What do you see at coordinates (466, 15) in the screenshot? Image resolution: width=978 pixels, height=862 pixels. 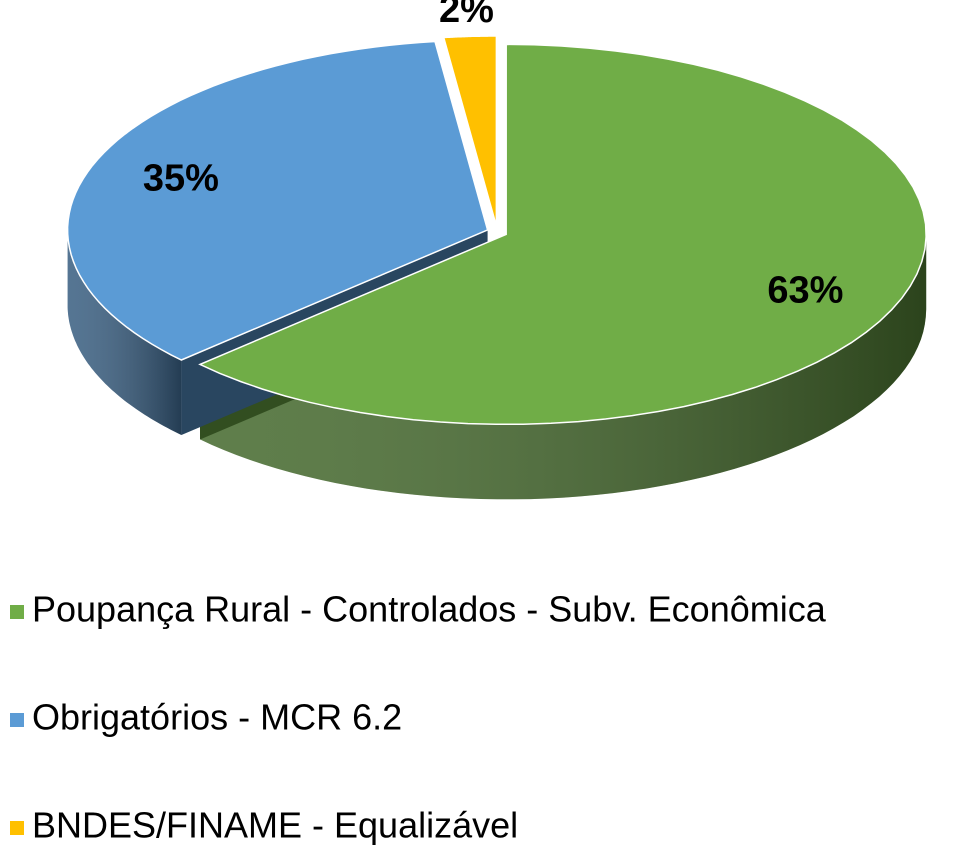 I see `value-label: 2%` at bounding box center [466, 15].